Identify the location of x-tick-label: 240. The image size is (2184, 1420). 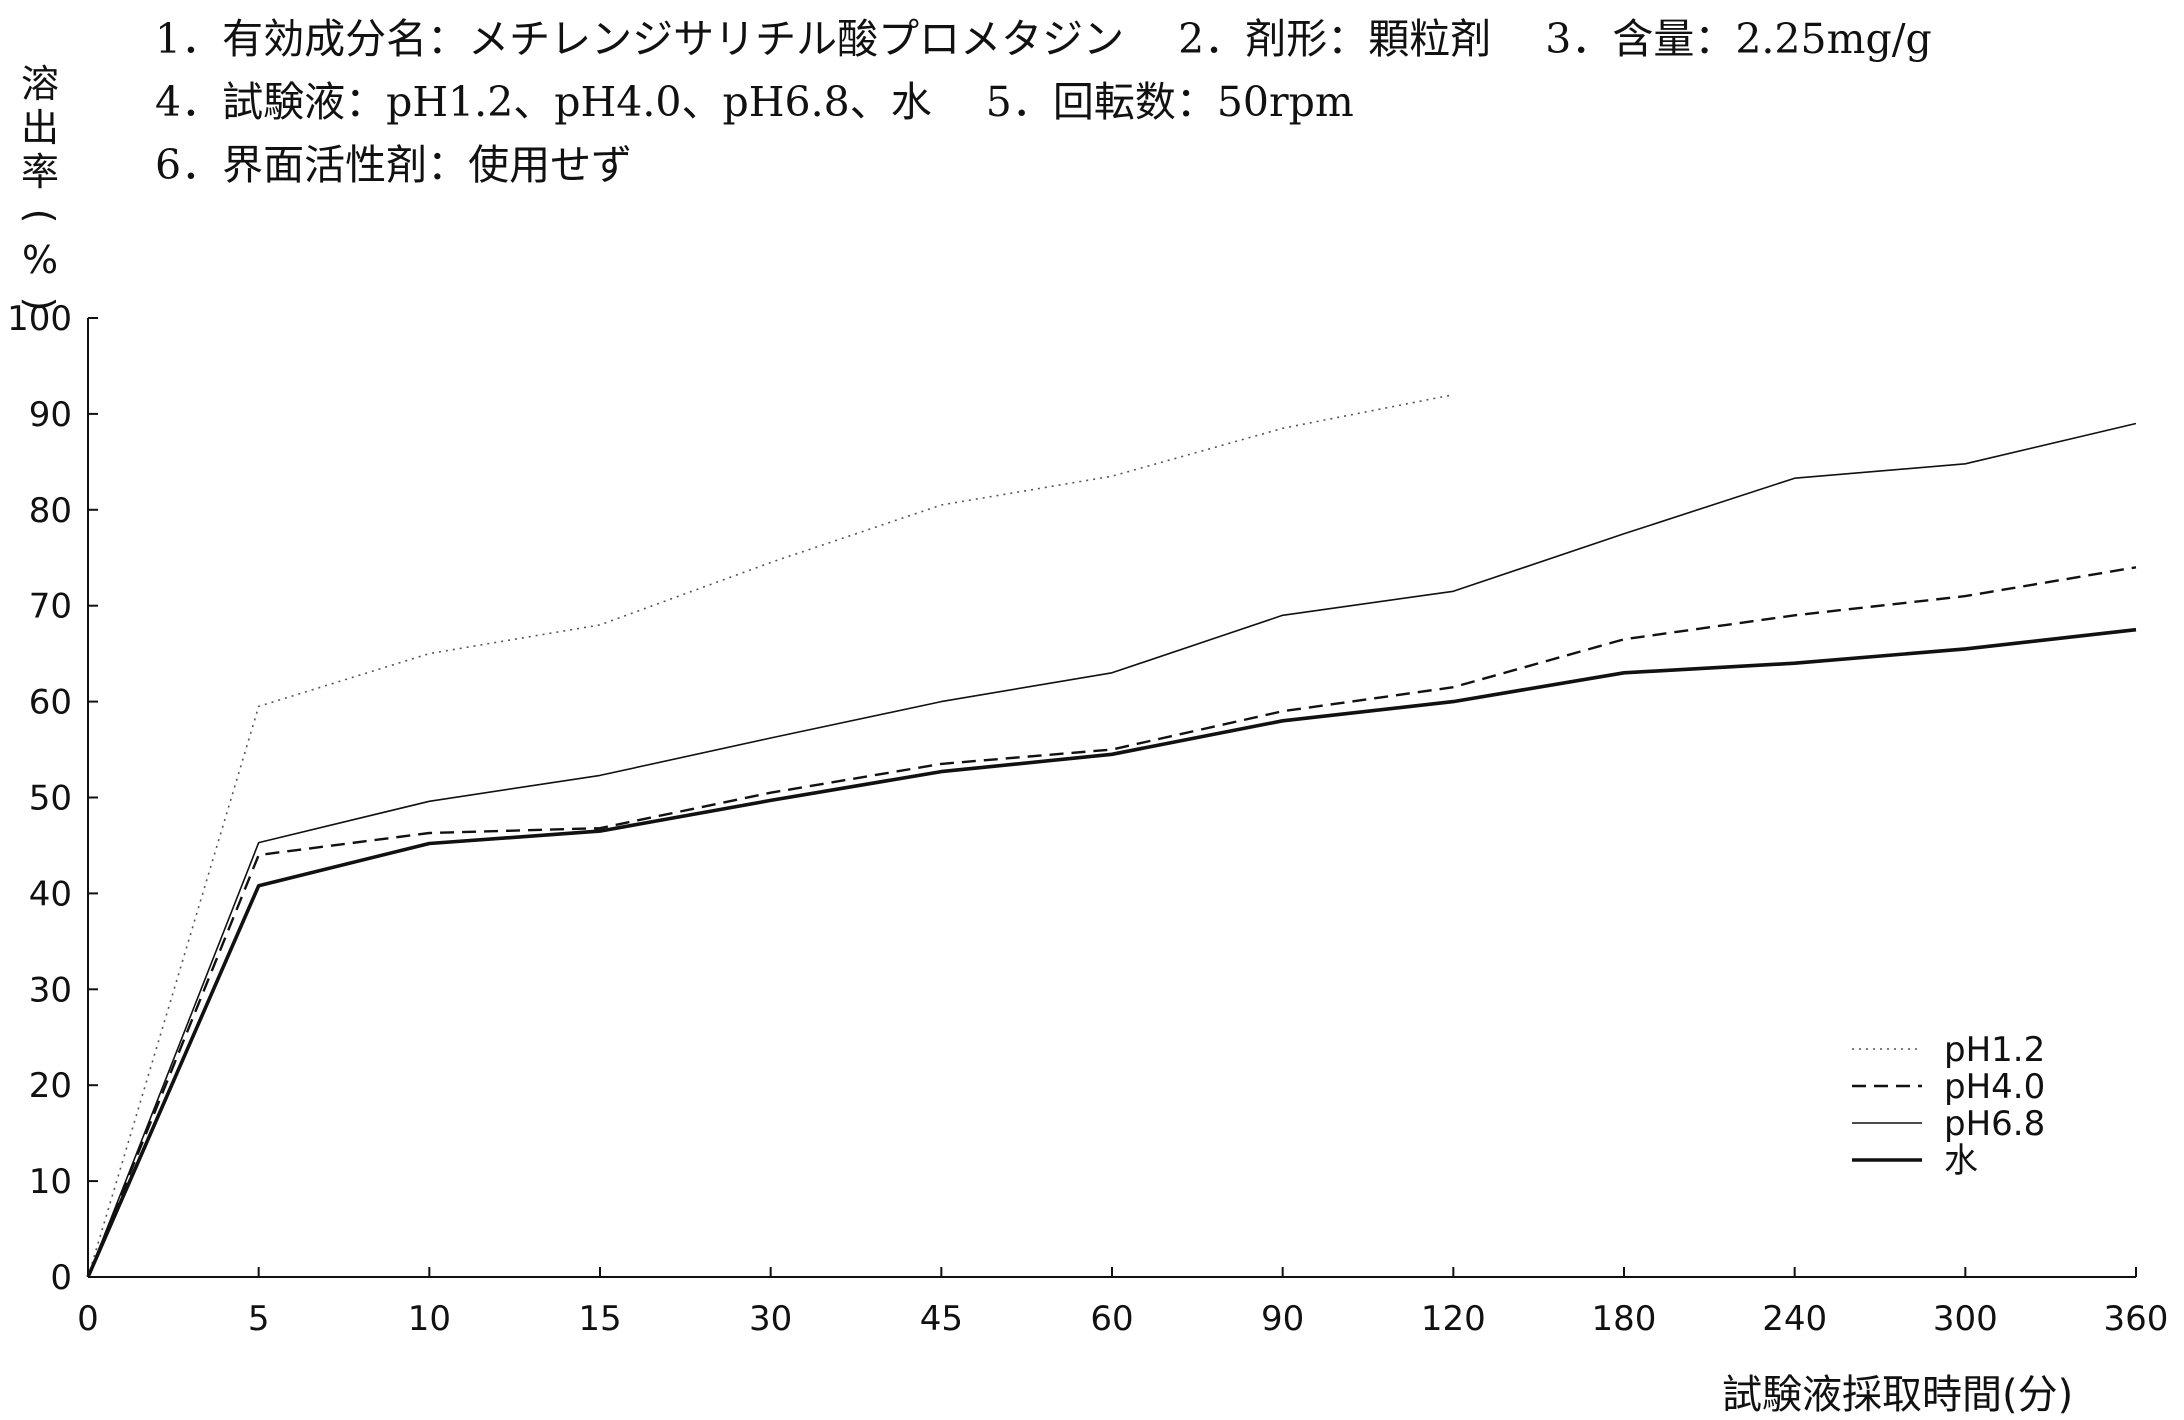
(1794, 1319).